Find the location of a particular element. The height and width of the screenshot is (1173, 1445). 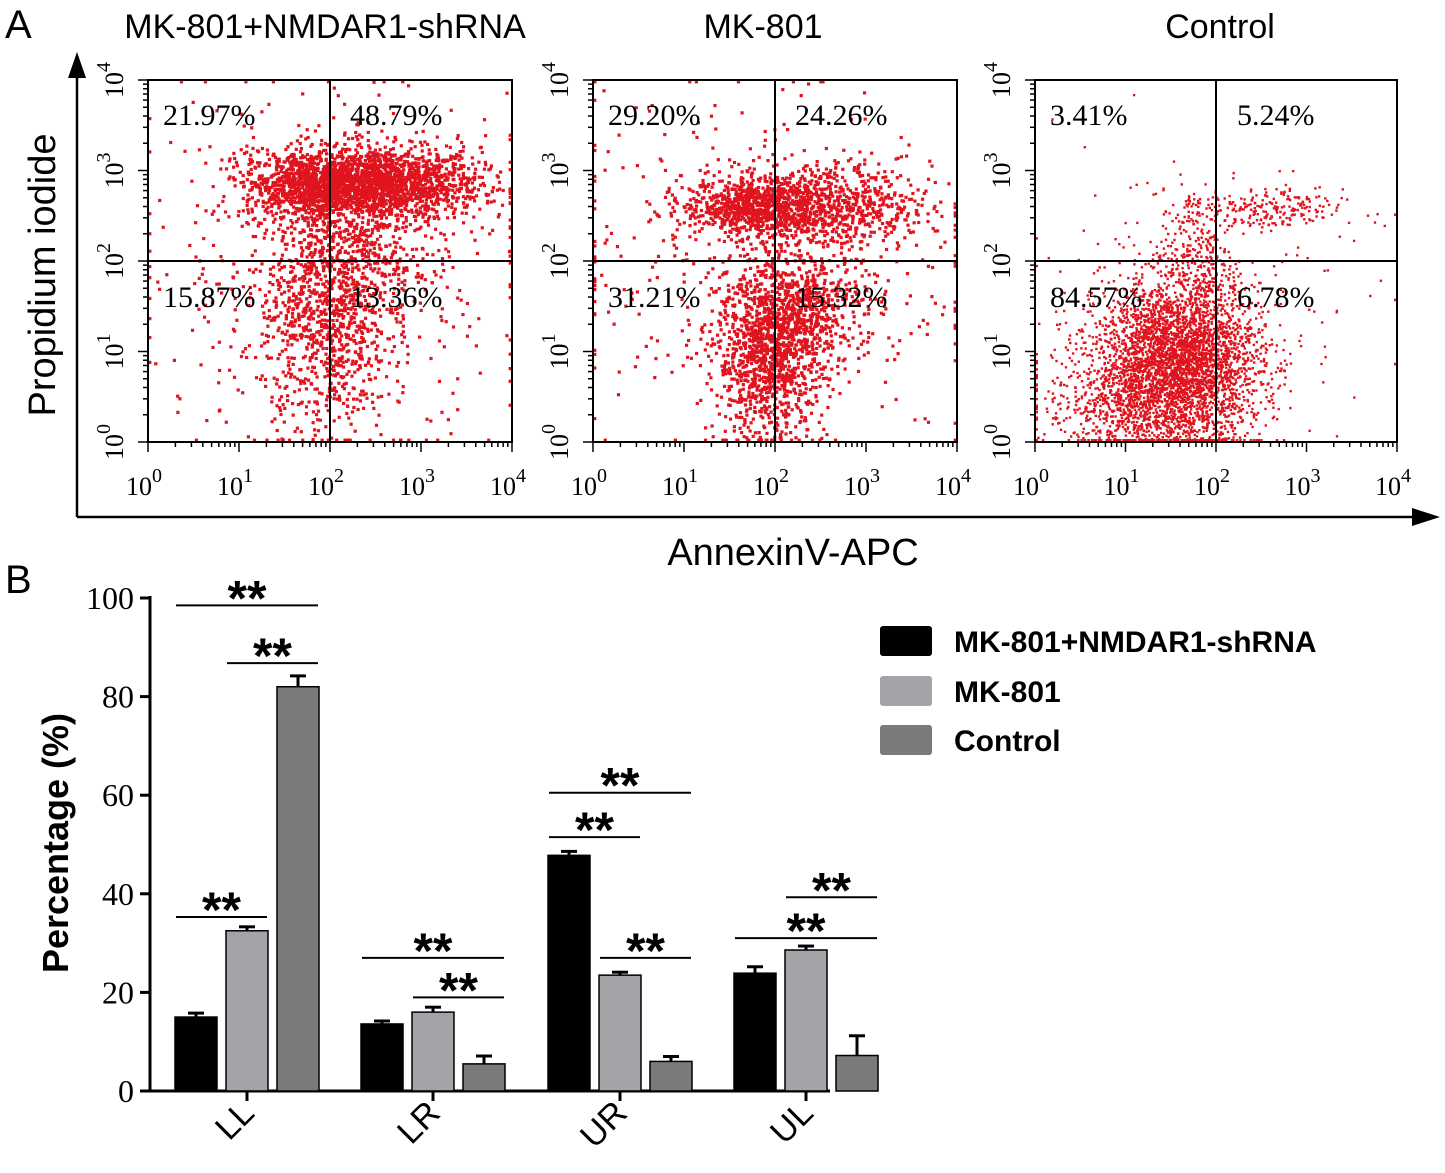

x-tick-label: 104 is located at coordinates (508, 483).